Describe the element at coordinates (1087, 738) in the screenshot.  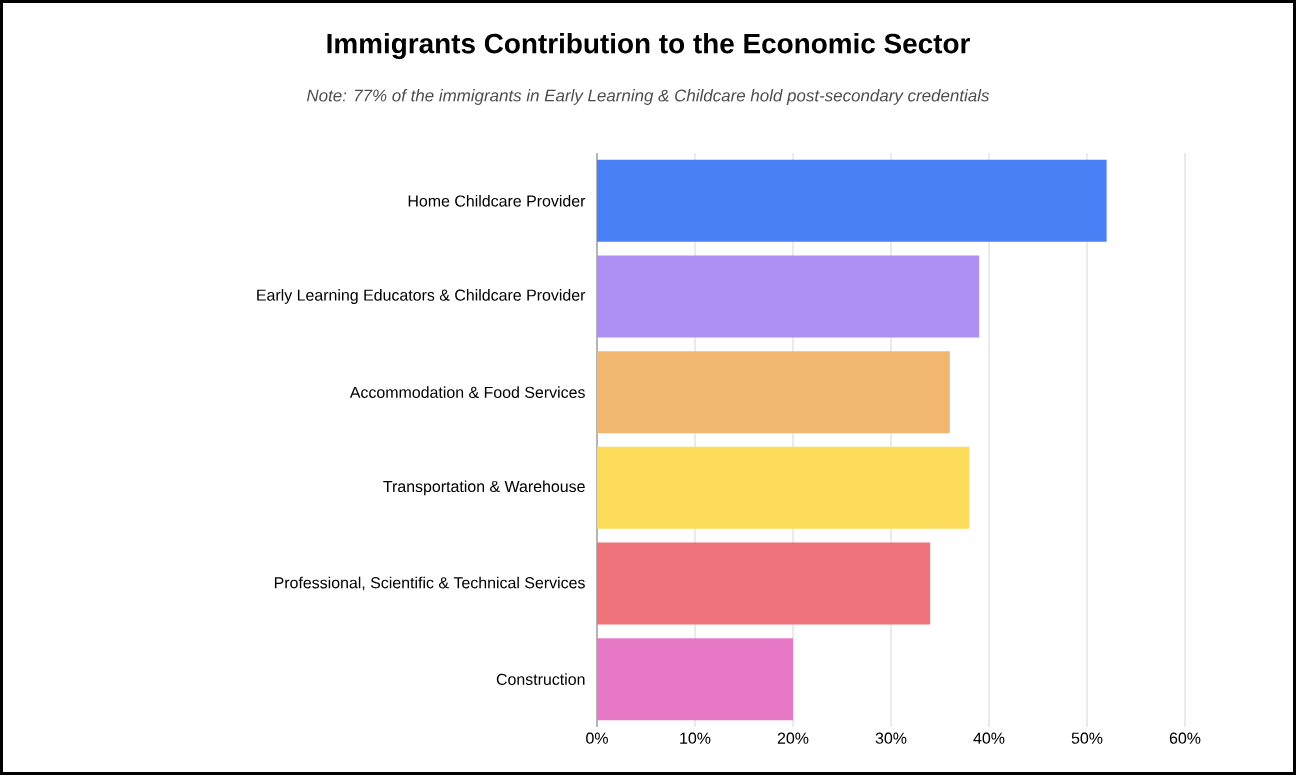
I see `x-tick-label: 50%` at that location.